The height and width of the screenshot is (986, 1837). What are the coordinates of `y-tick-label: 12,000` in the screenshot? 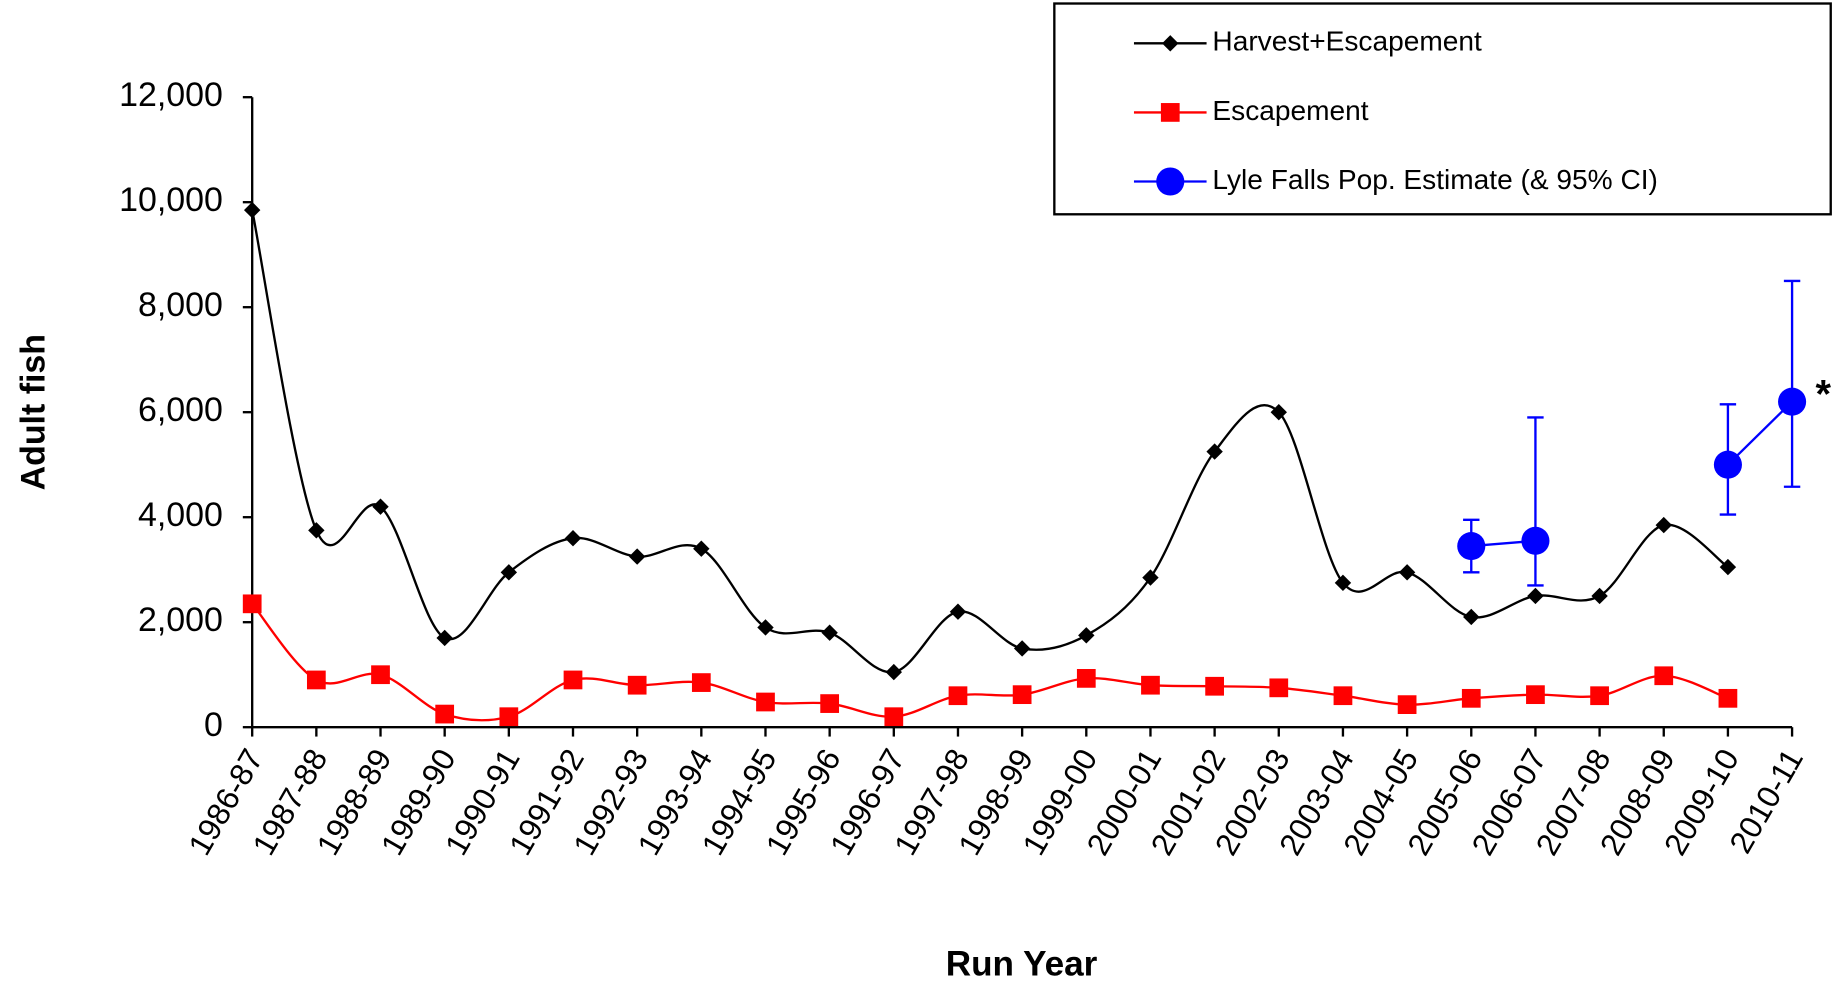 It's located at (171, 95).